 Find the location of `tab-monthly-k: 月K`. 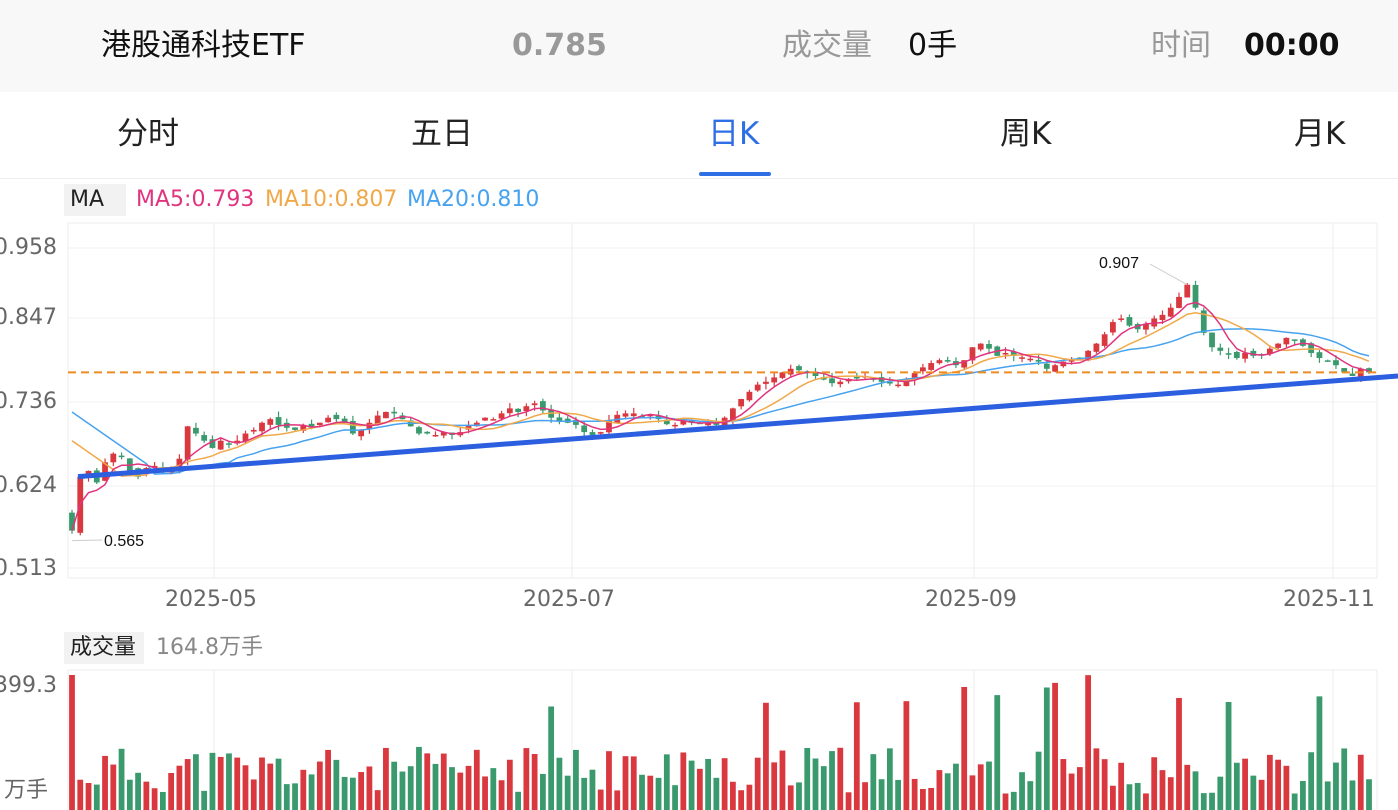

tab-monthly-k: 月K is located at coordinates (1320, 134).